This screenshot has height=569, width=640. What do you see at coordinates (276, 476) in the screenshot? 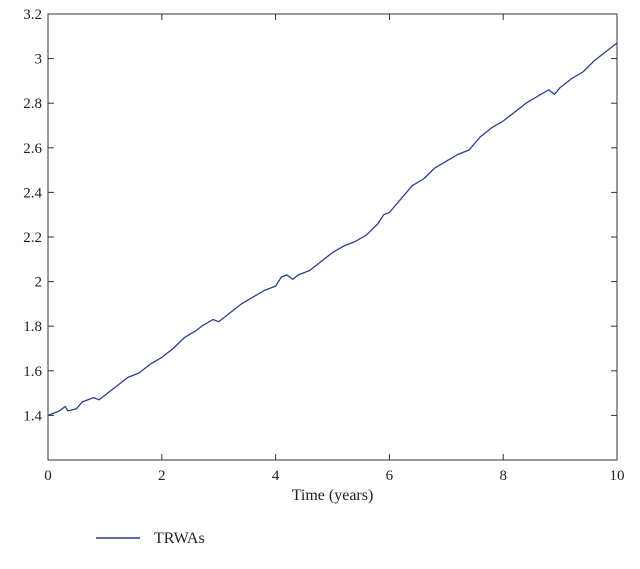
I see `x-tick-label: 4` at bounding box center [276, 476].